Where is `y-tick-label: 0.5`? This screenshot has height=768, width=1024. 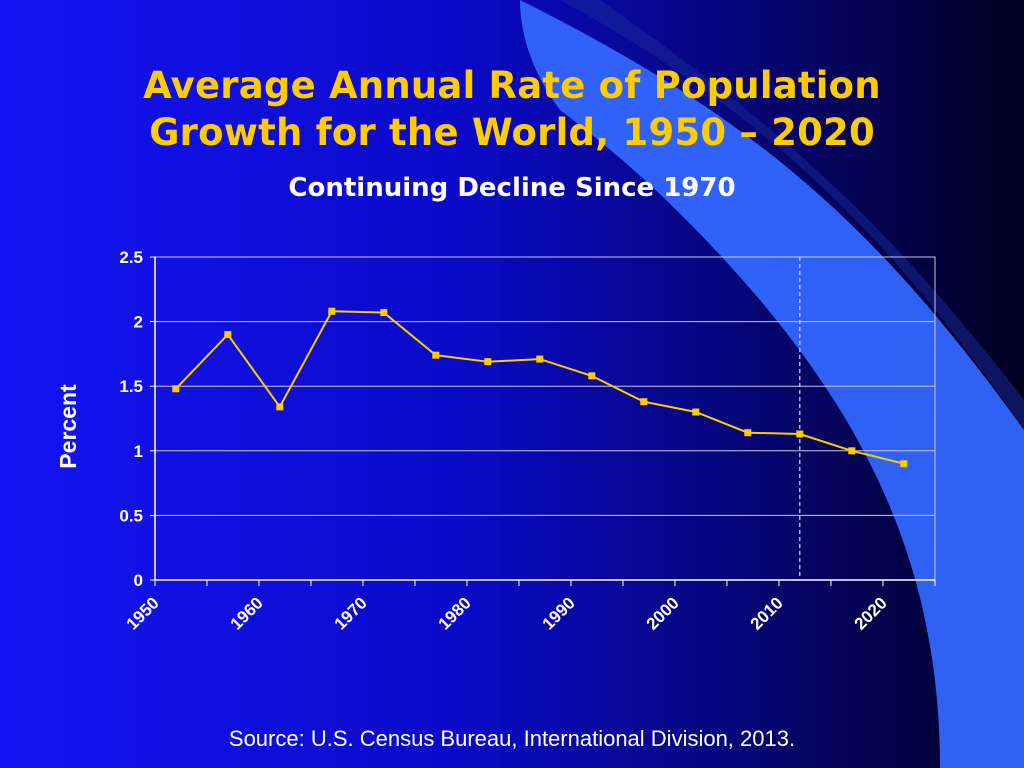
y-tick-label: 0.5 is located at coordinates (131, 515).